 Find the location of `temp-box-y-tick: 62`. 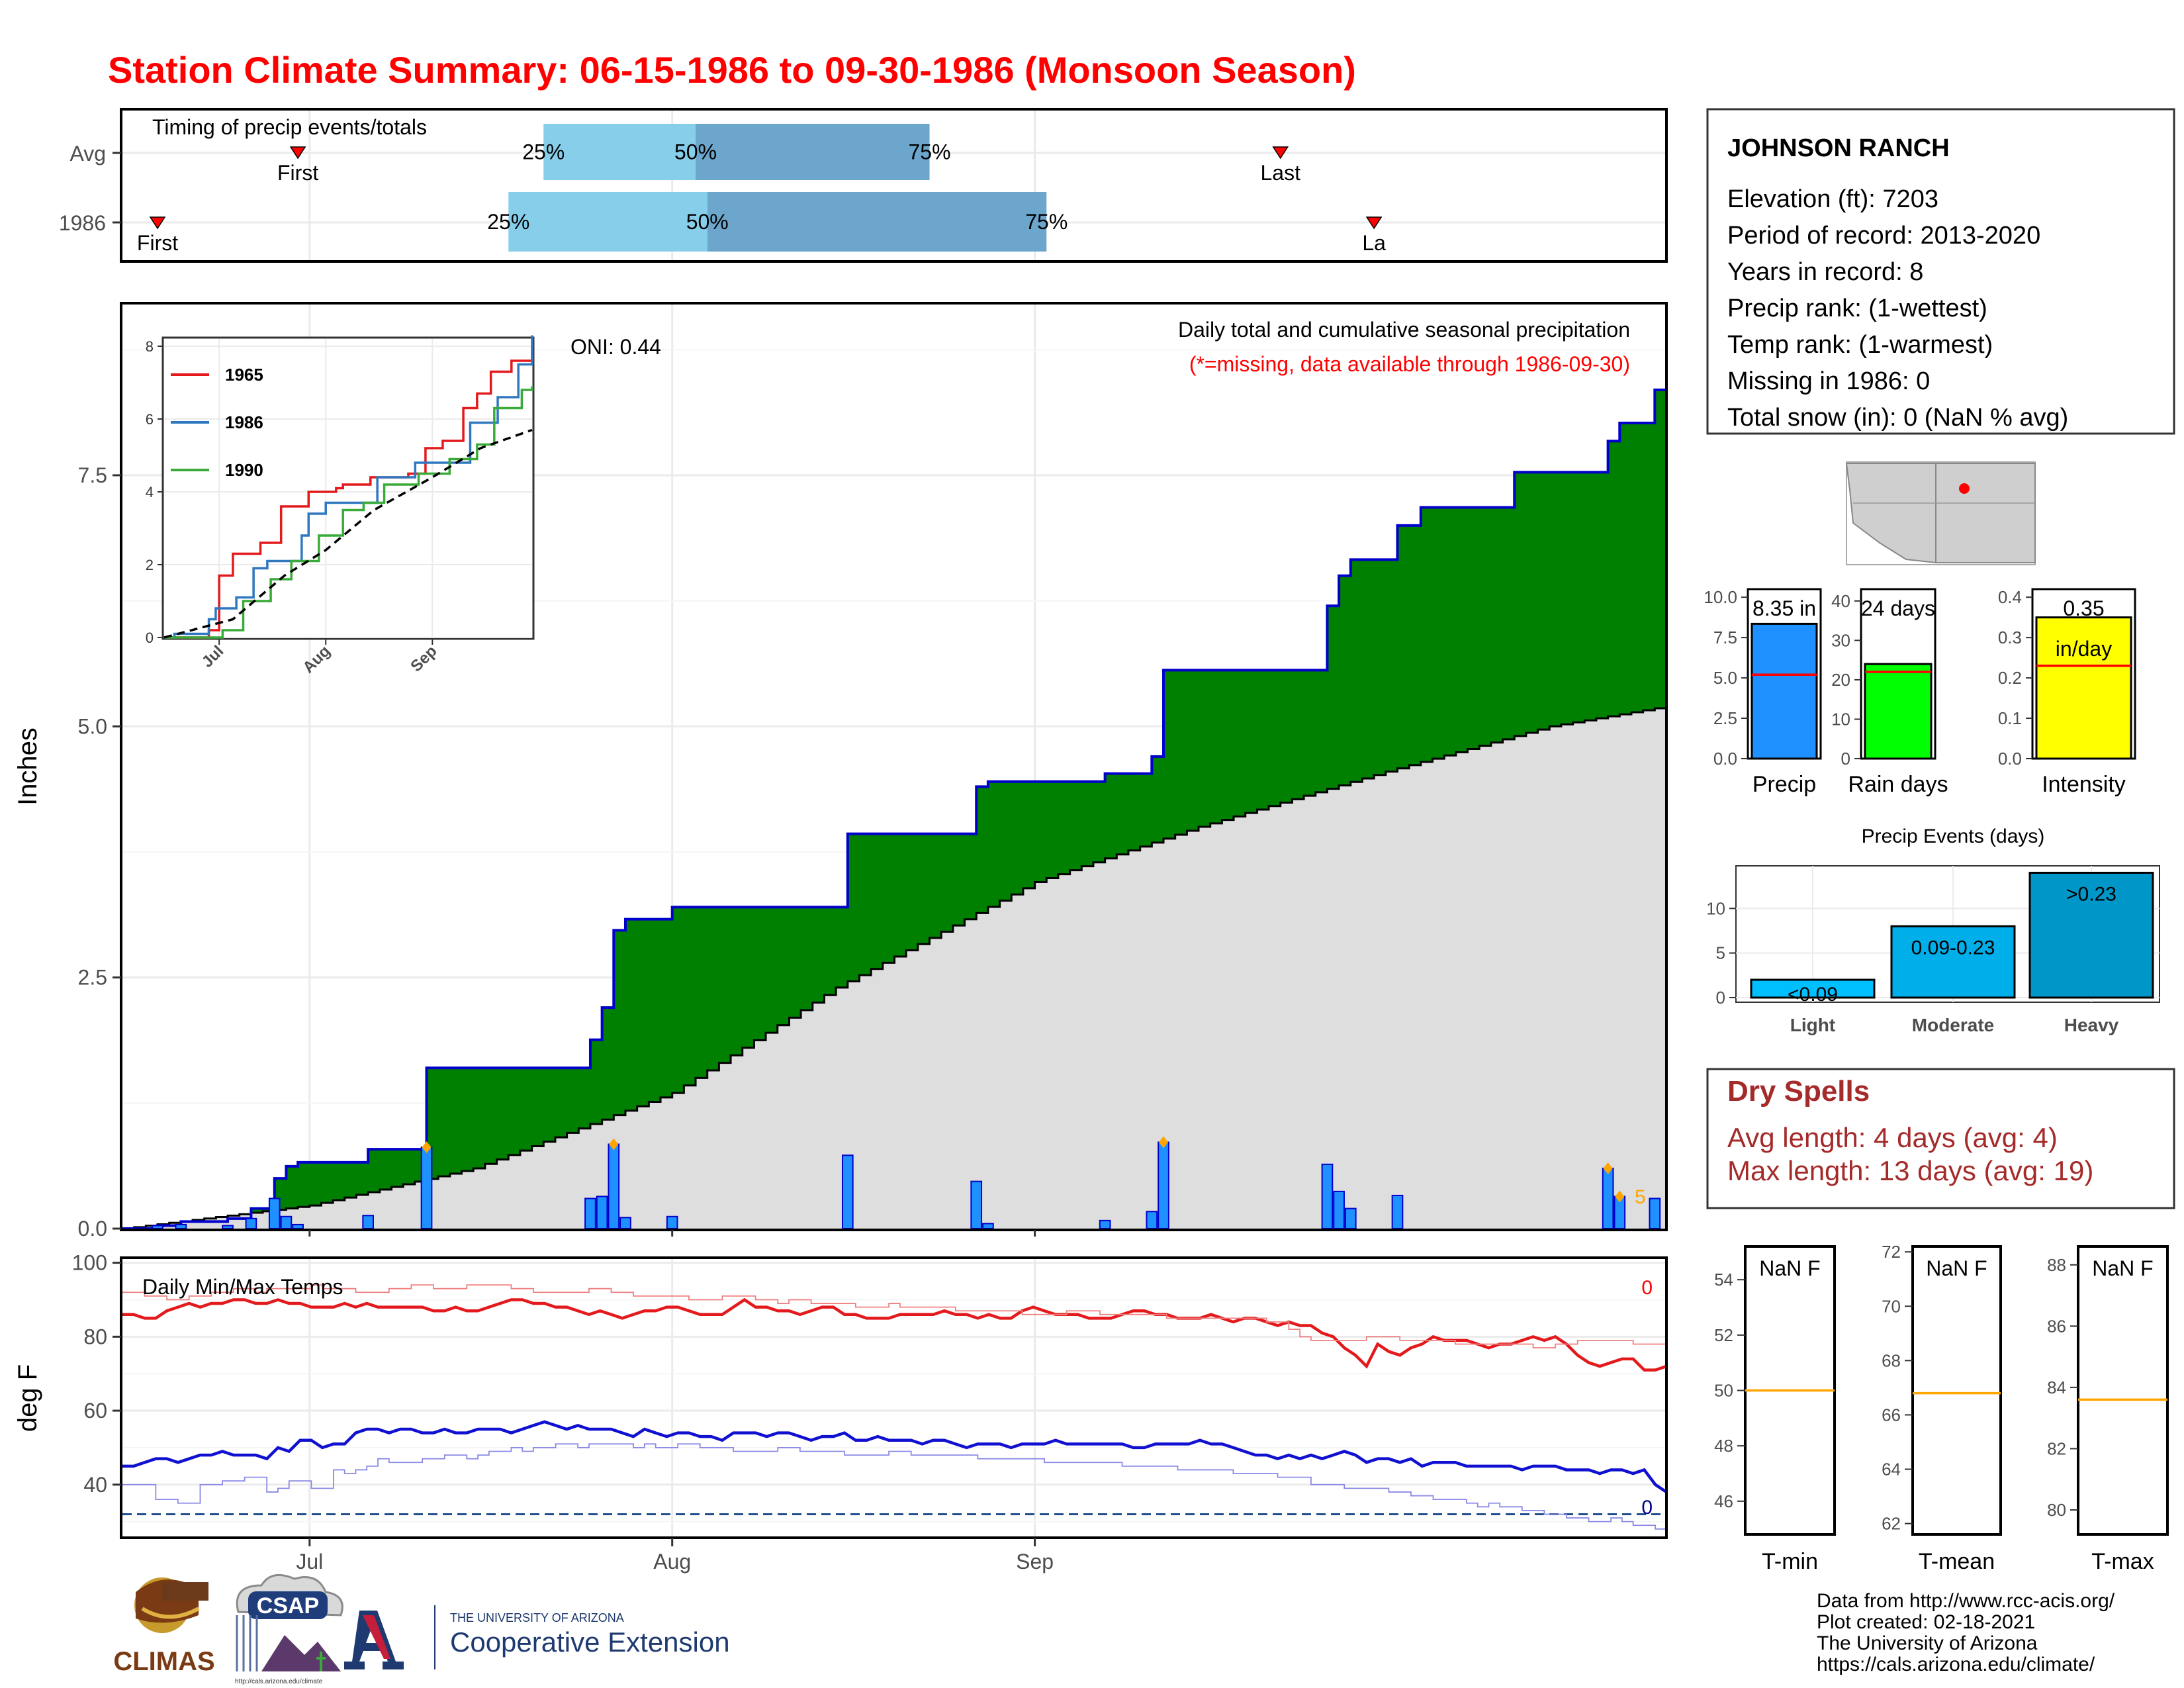

temp-box-y-tick: 62 is located at coordinates (1891, 1524).